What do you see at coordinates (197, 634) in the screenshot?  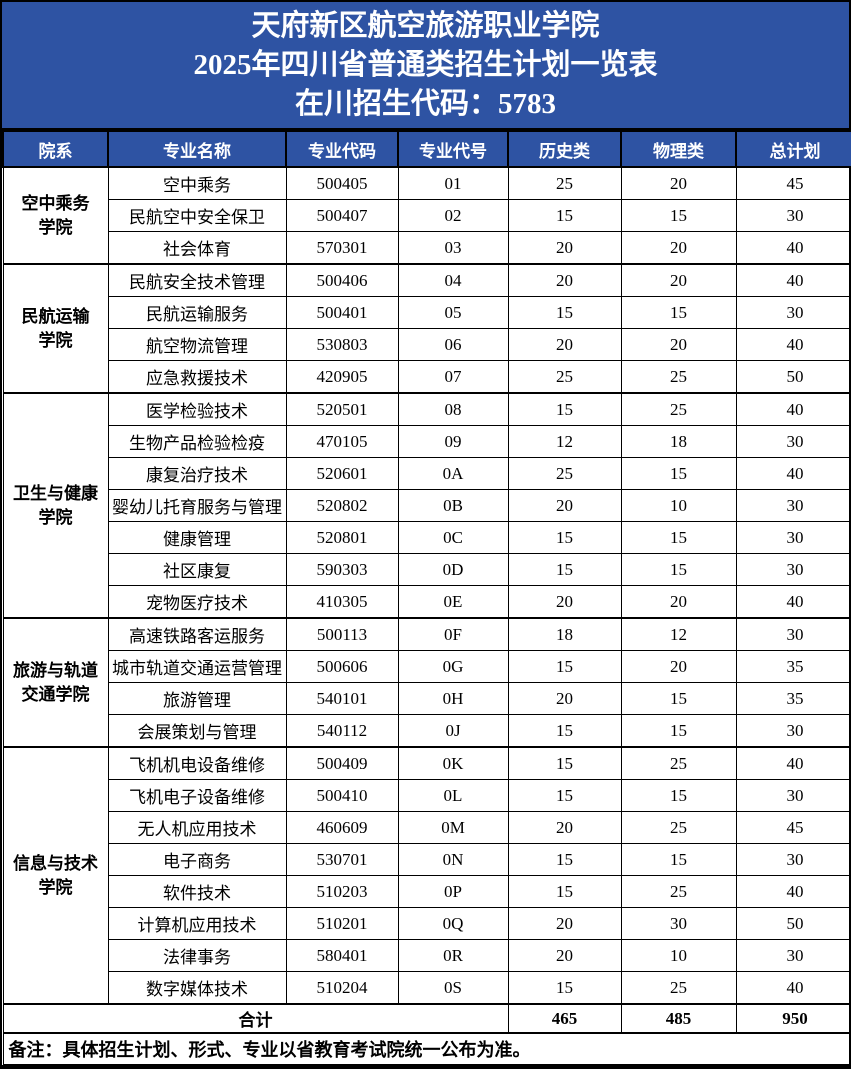 I see `major-name-cell: 高速铁路客运服务` at bounding box center [197, 634].